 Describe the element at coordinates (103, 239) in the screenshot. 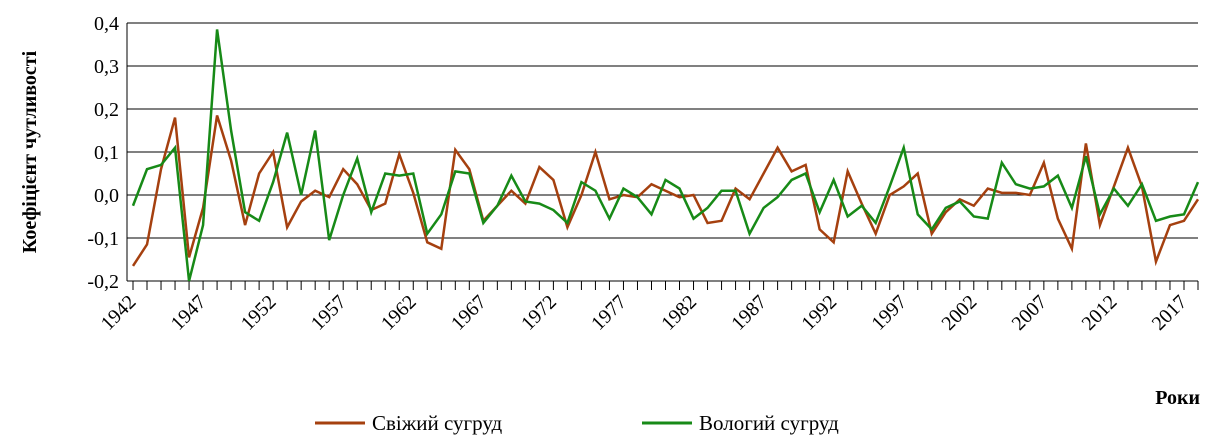

I see `y-tick-label: -0,1` at that location.